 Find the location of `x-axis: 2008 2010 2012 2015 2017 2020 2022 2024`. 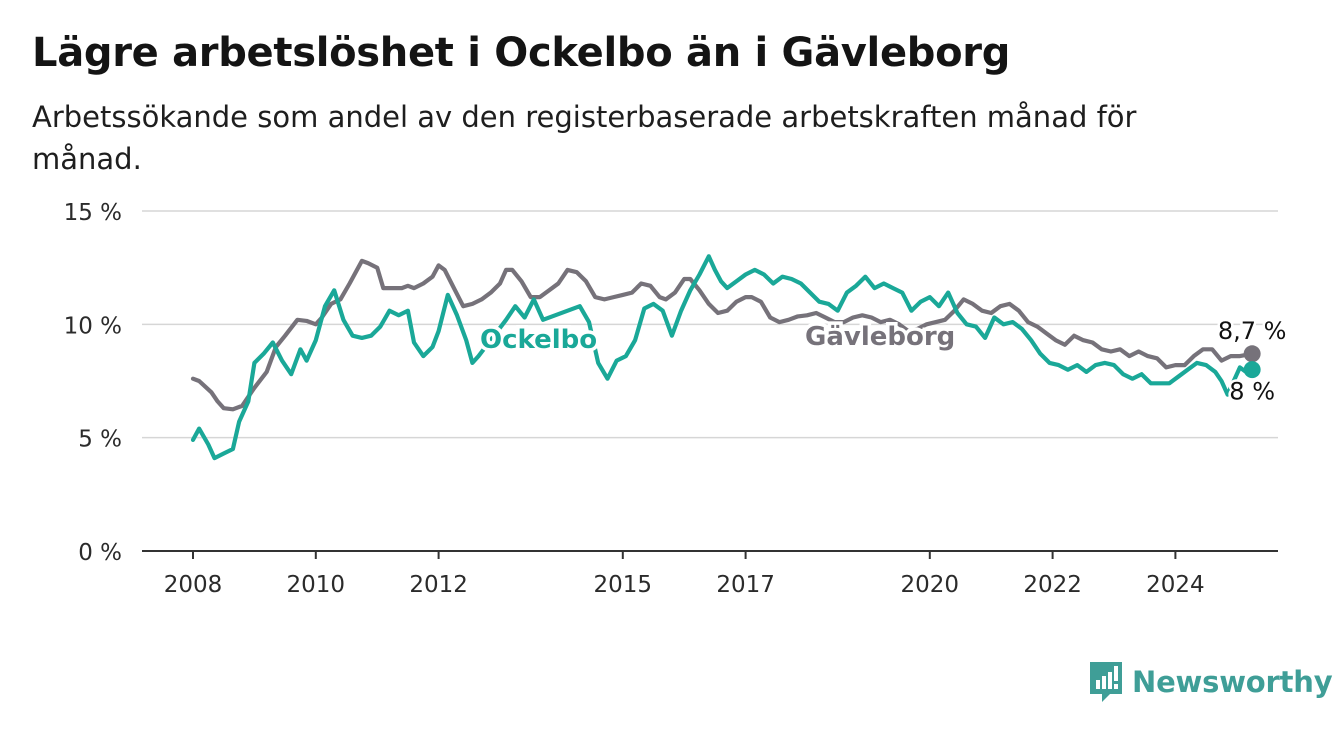

x-axis: 2008 2010 2012 2015 2017 2020 2022 2024 is located at coordinates (710, 574).